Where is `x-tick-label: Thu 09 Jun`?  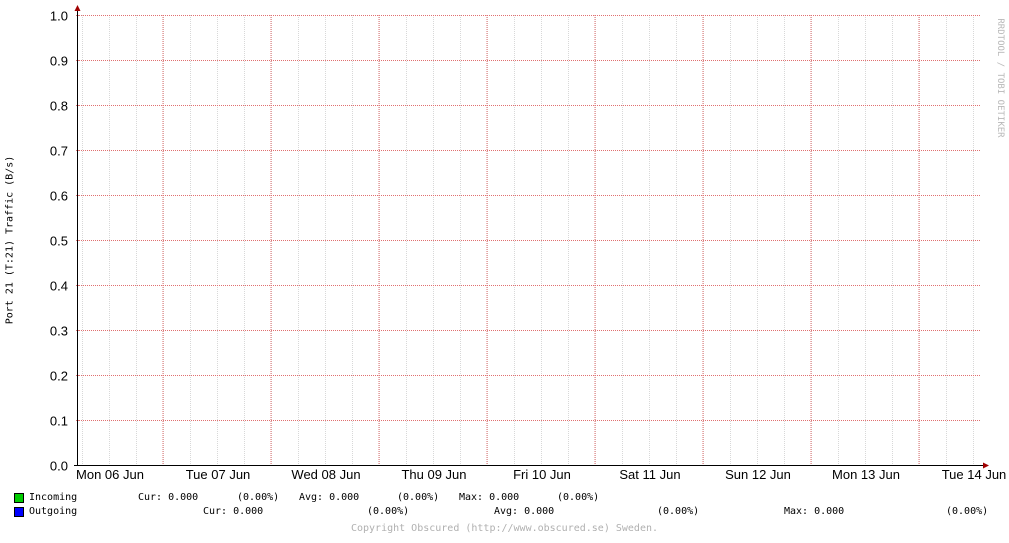
x-tick-label: Thu 09 Jun is located at coordinates (433, 474).